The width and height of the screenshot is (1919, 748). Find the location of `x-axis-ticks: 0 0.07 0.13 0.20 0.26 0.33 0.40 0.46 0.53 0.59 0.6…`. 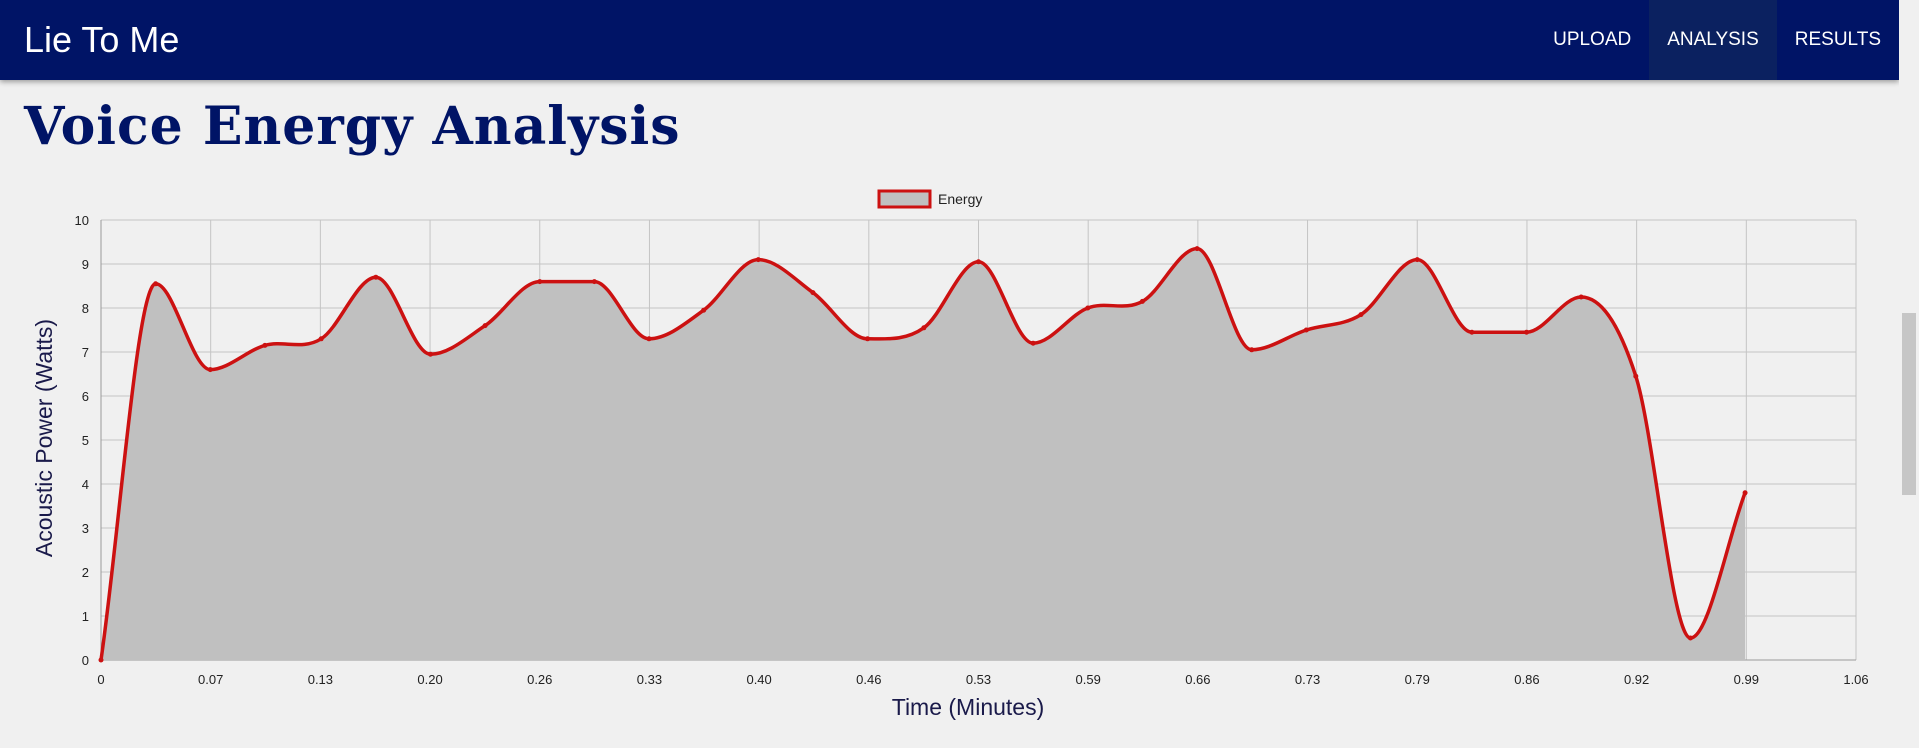

x-axis-ticks: 0 0.07 0.13 0.20 0.26 0.33 0.40 0.46 0.53 0.59 0.6… is located at coordinates (982, 679).